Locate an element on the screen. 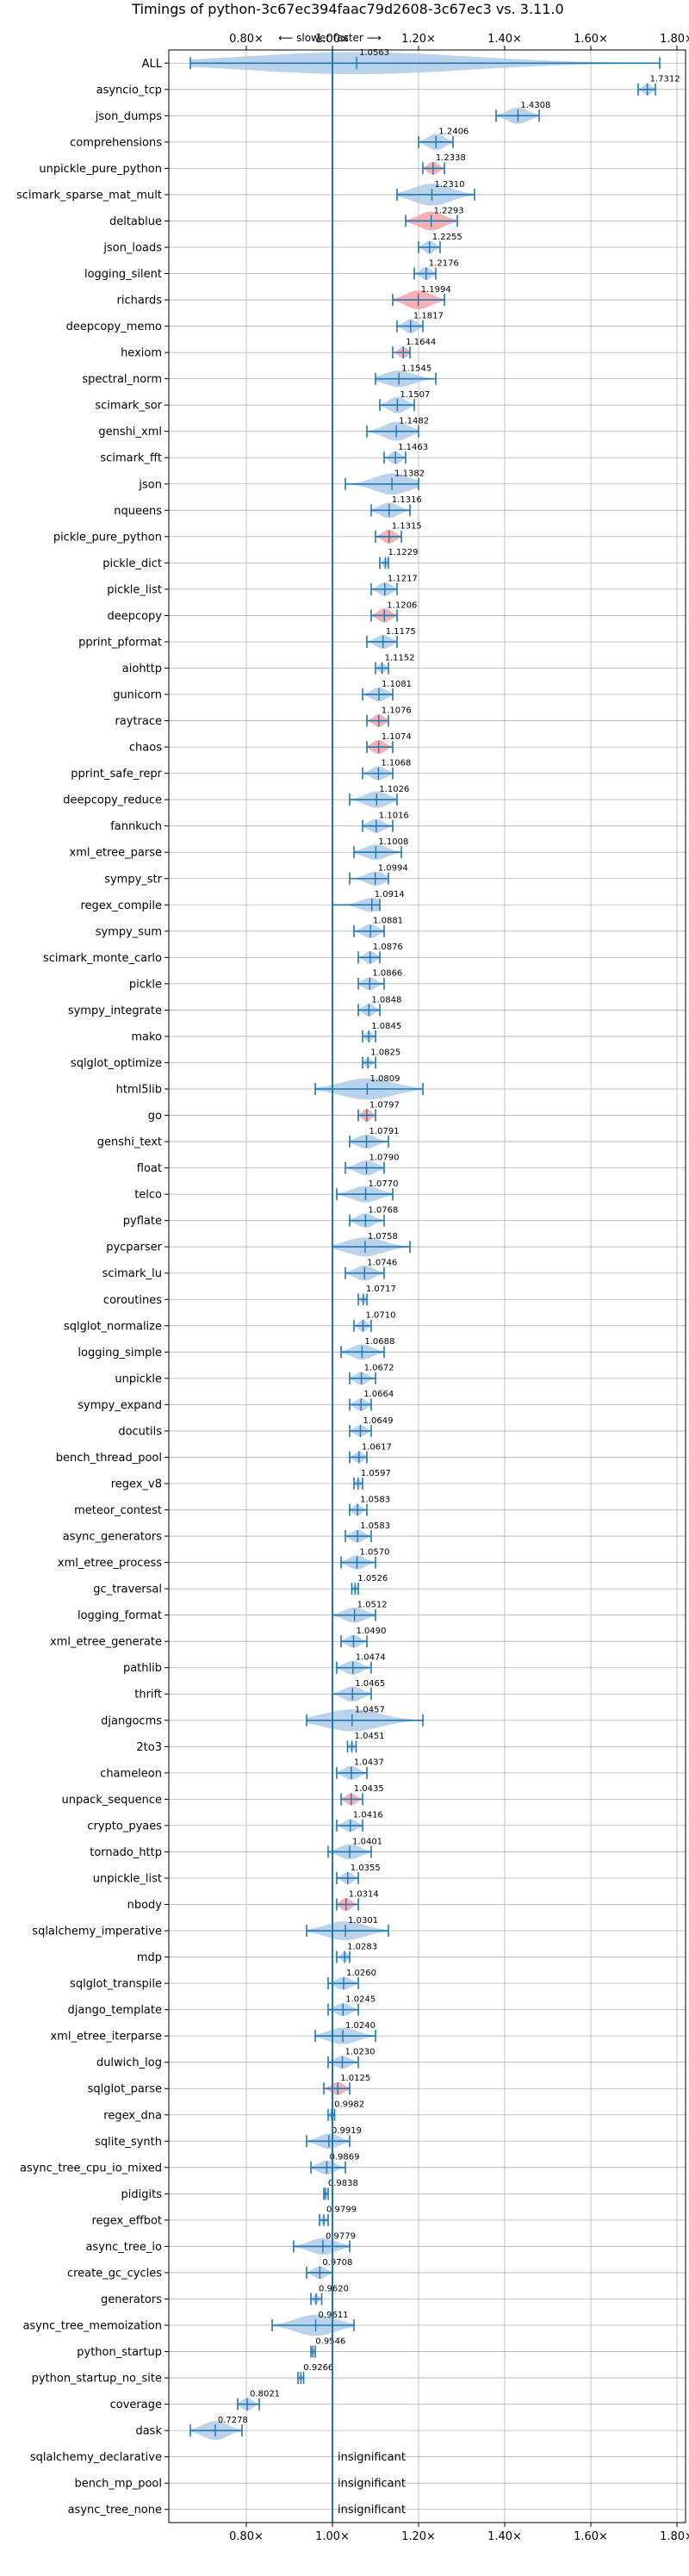 This screenshot has height=2576, width=689. benchmark-label: comprehensions is located at coordinates (116, 143).